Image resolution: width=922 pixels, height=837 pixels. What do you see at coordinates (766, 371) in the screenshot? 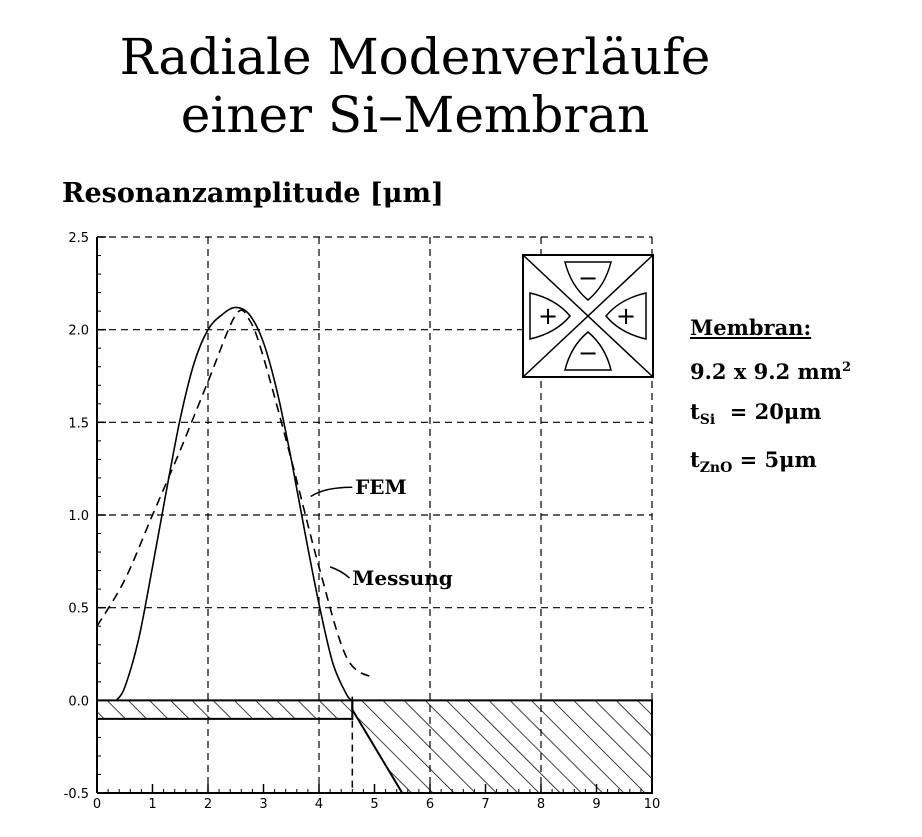
I see `membrane-size-value: 9.2 x 9.2 mm` at bounding box center [766, 371].